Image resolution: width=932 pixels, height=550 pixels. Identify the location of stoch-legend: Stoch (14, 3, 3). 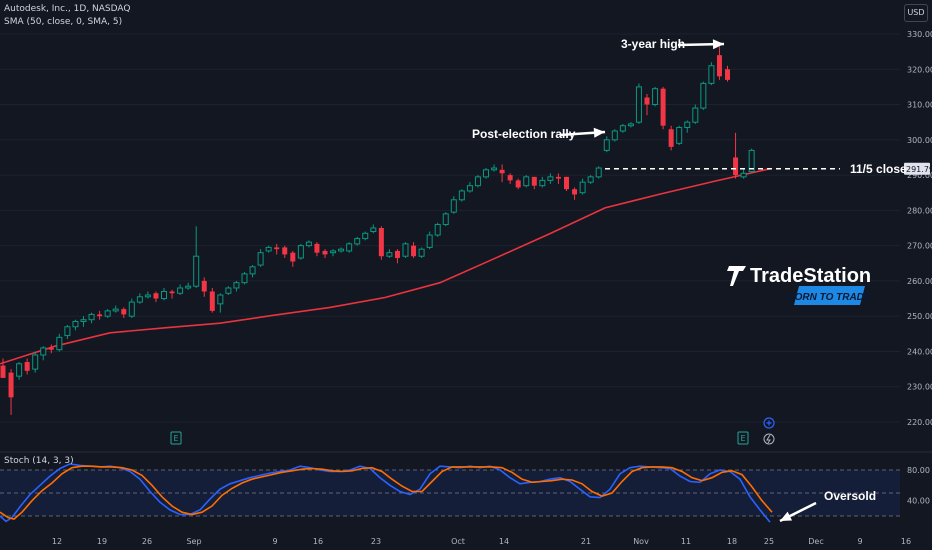
(39, 461).